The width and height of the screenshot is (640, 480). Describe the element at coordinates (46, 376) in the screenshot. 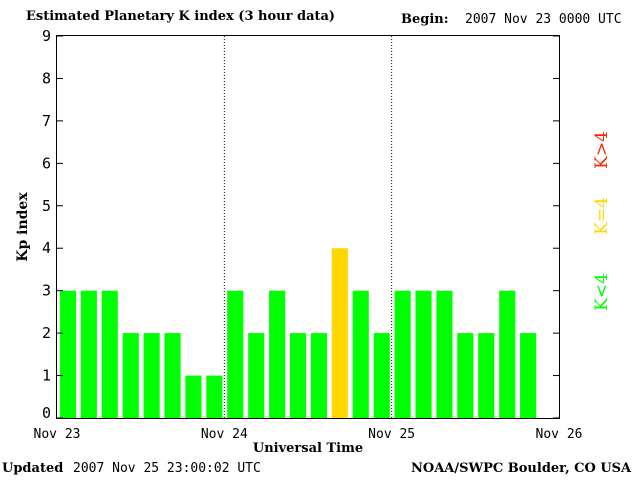

I see `y-tick-label: 1` at that location.